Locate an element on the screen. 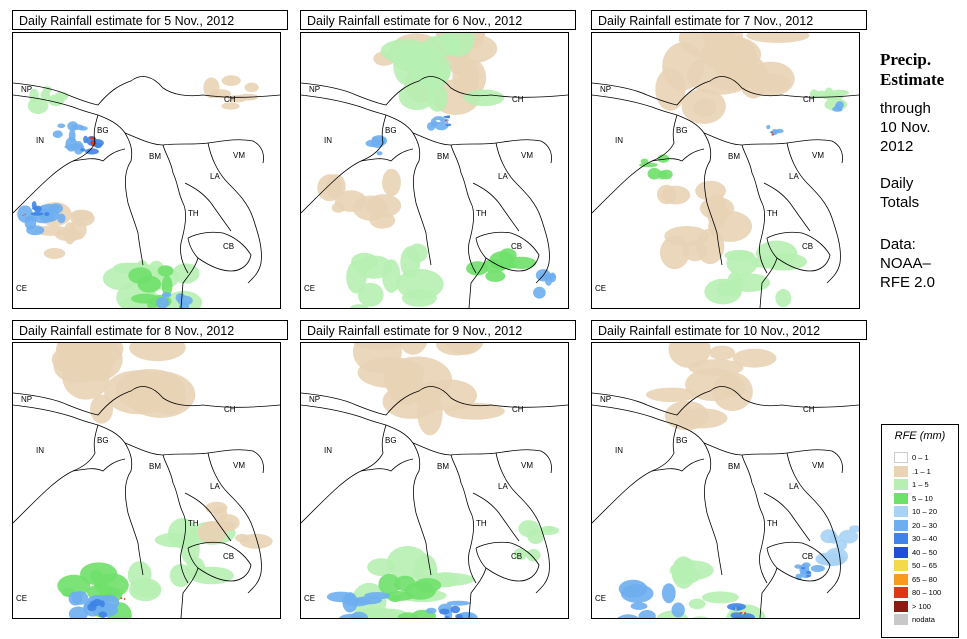  legend-label: 10 – 20 is located at coordinates (925, 511).